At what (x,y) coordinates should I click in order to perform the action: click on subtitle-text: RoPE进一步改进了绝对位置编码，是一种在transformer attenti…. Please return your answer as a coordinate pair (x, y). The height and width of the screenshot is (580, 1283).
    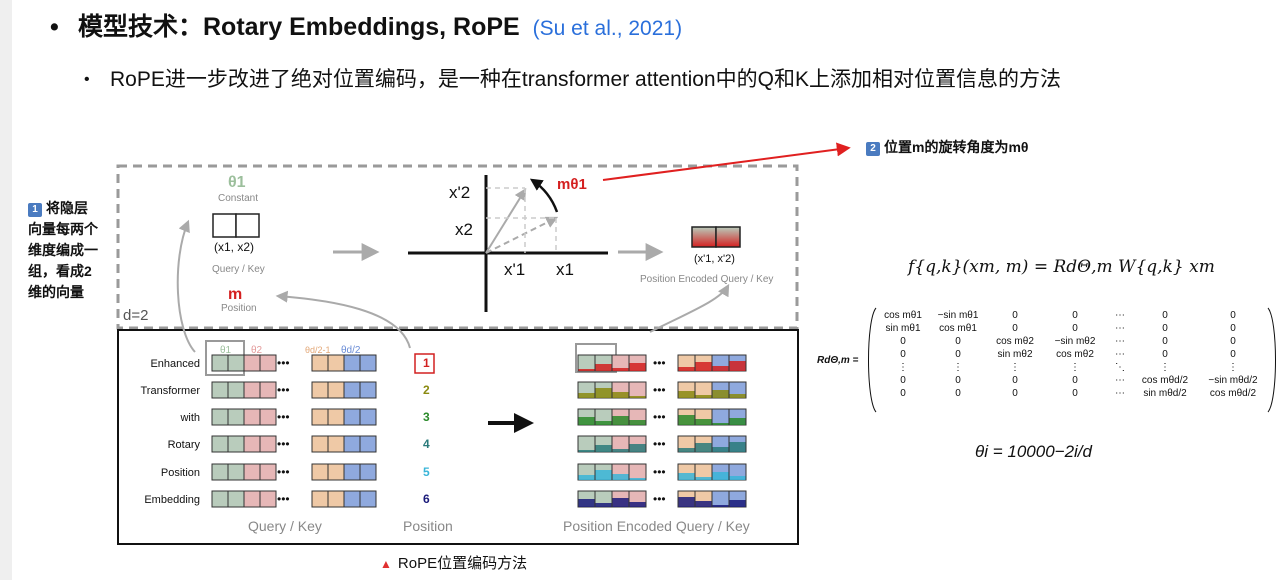
    Looking at the image, I should click on (585, 79).